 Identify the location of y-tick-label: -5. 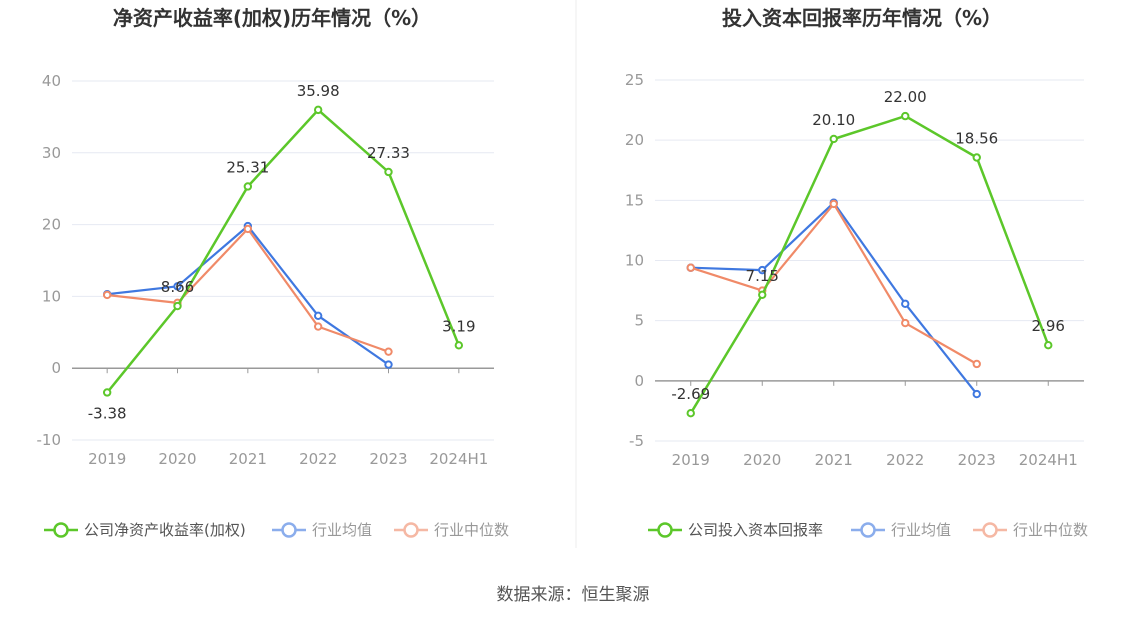
(636, 441).